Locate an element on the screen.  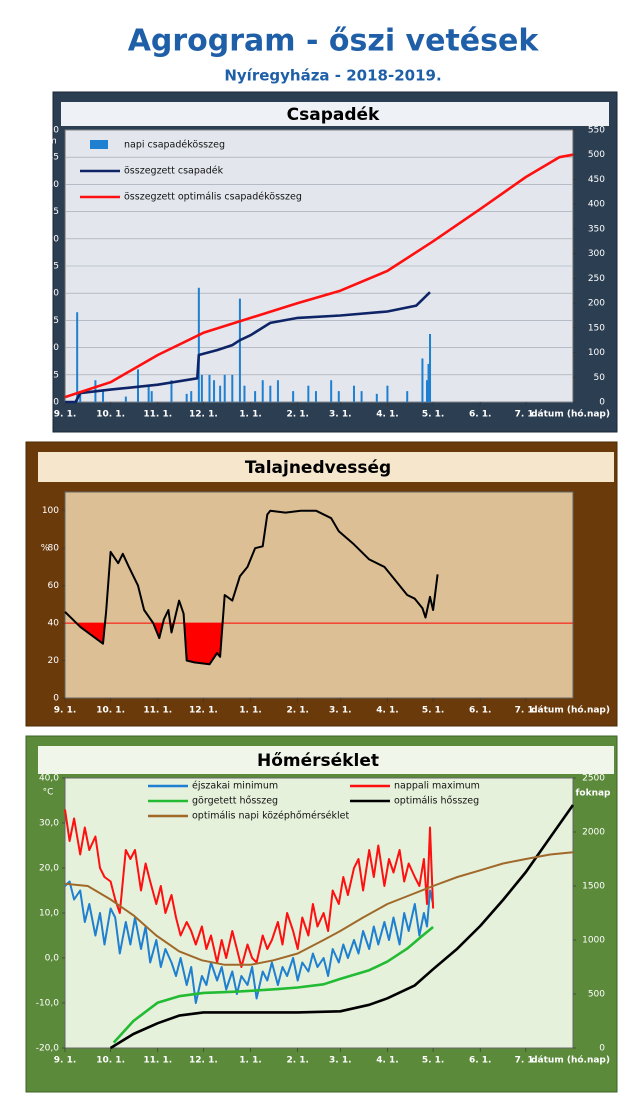
y2-tick-label: 350 is located at coordinates (596, 229).